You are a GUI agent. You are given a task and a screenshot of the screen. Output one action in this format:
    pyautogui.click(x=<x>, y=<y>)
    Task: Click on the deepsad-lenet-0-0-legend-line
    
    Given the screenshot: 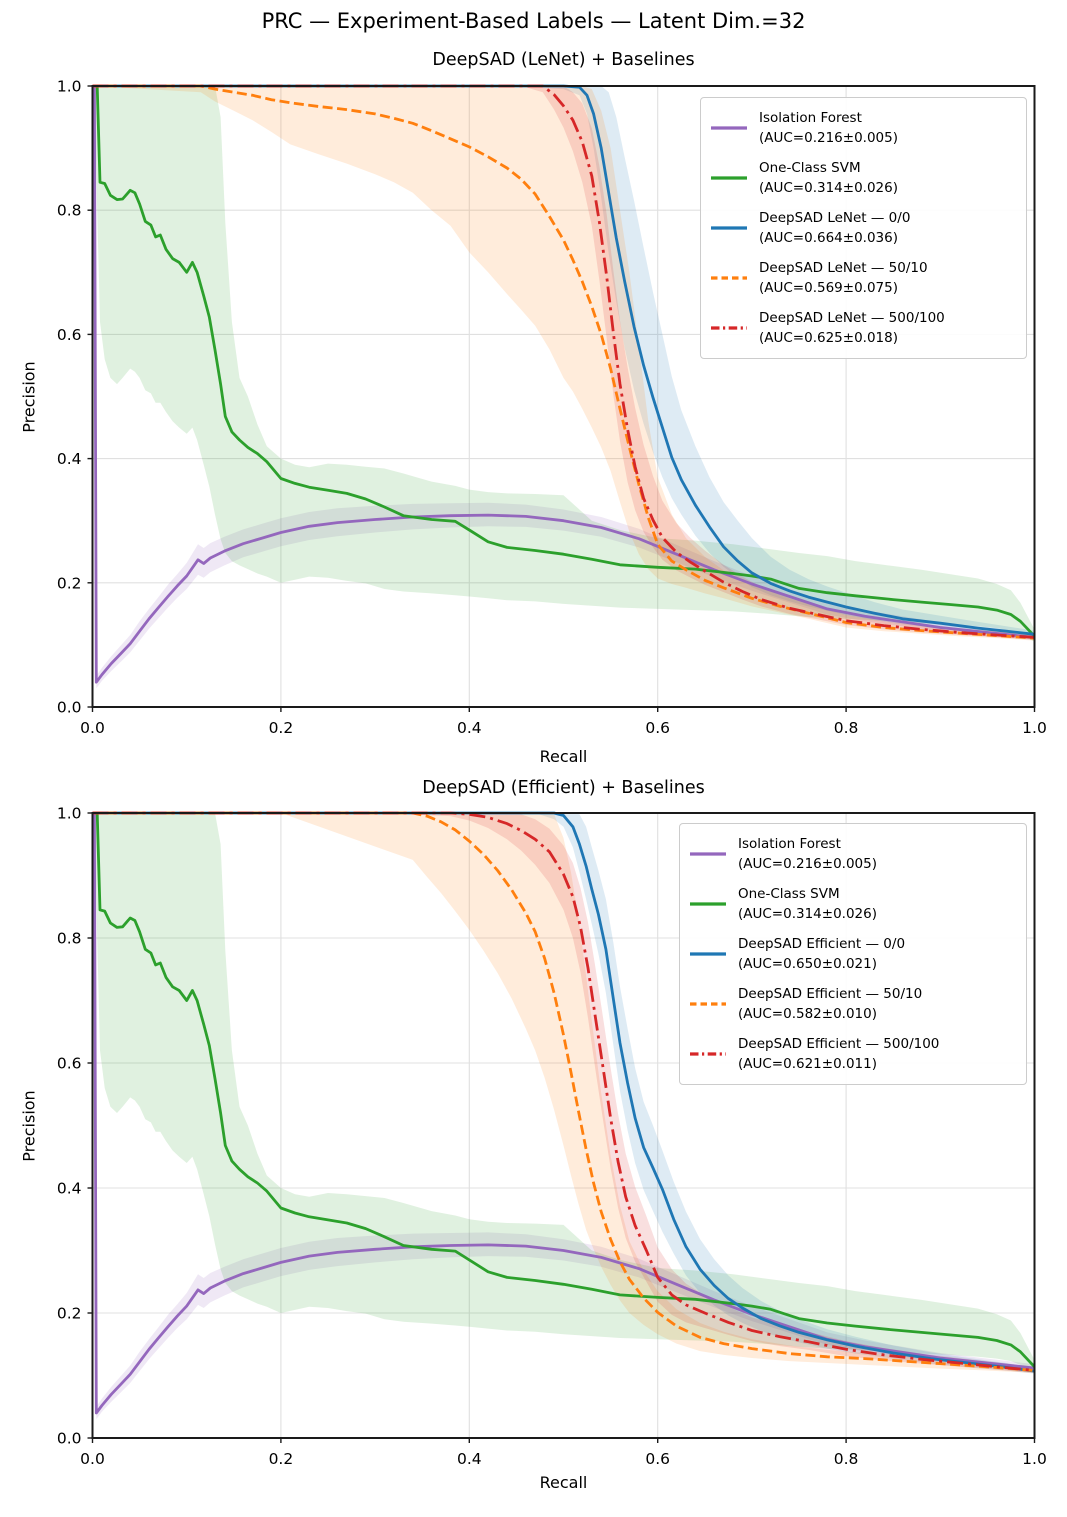 What is the action you would take?
    pyautogui.click(x=729, y=228)
    